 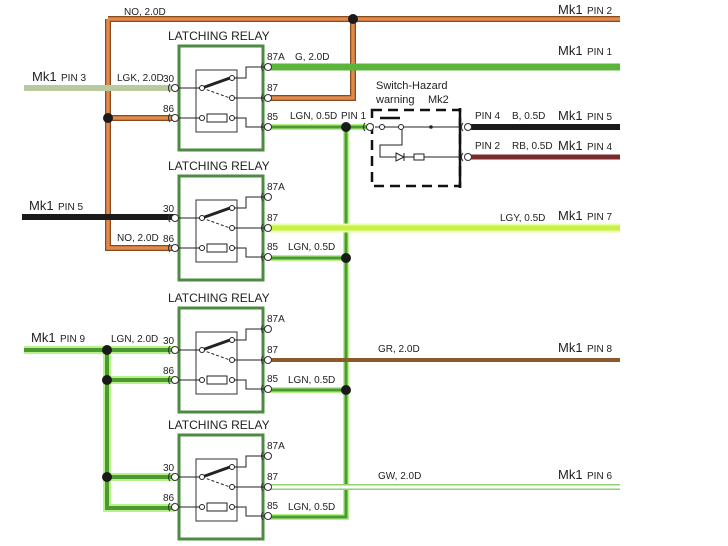 What do you see at coordinates (140, 78) in the screenshot?
I see `label-lgk: LGK, 2.0D` at bounding box center [140, 78].